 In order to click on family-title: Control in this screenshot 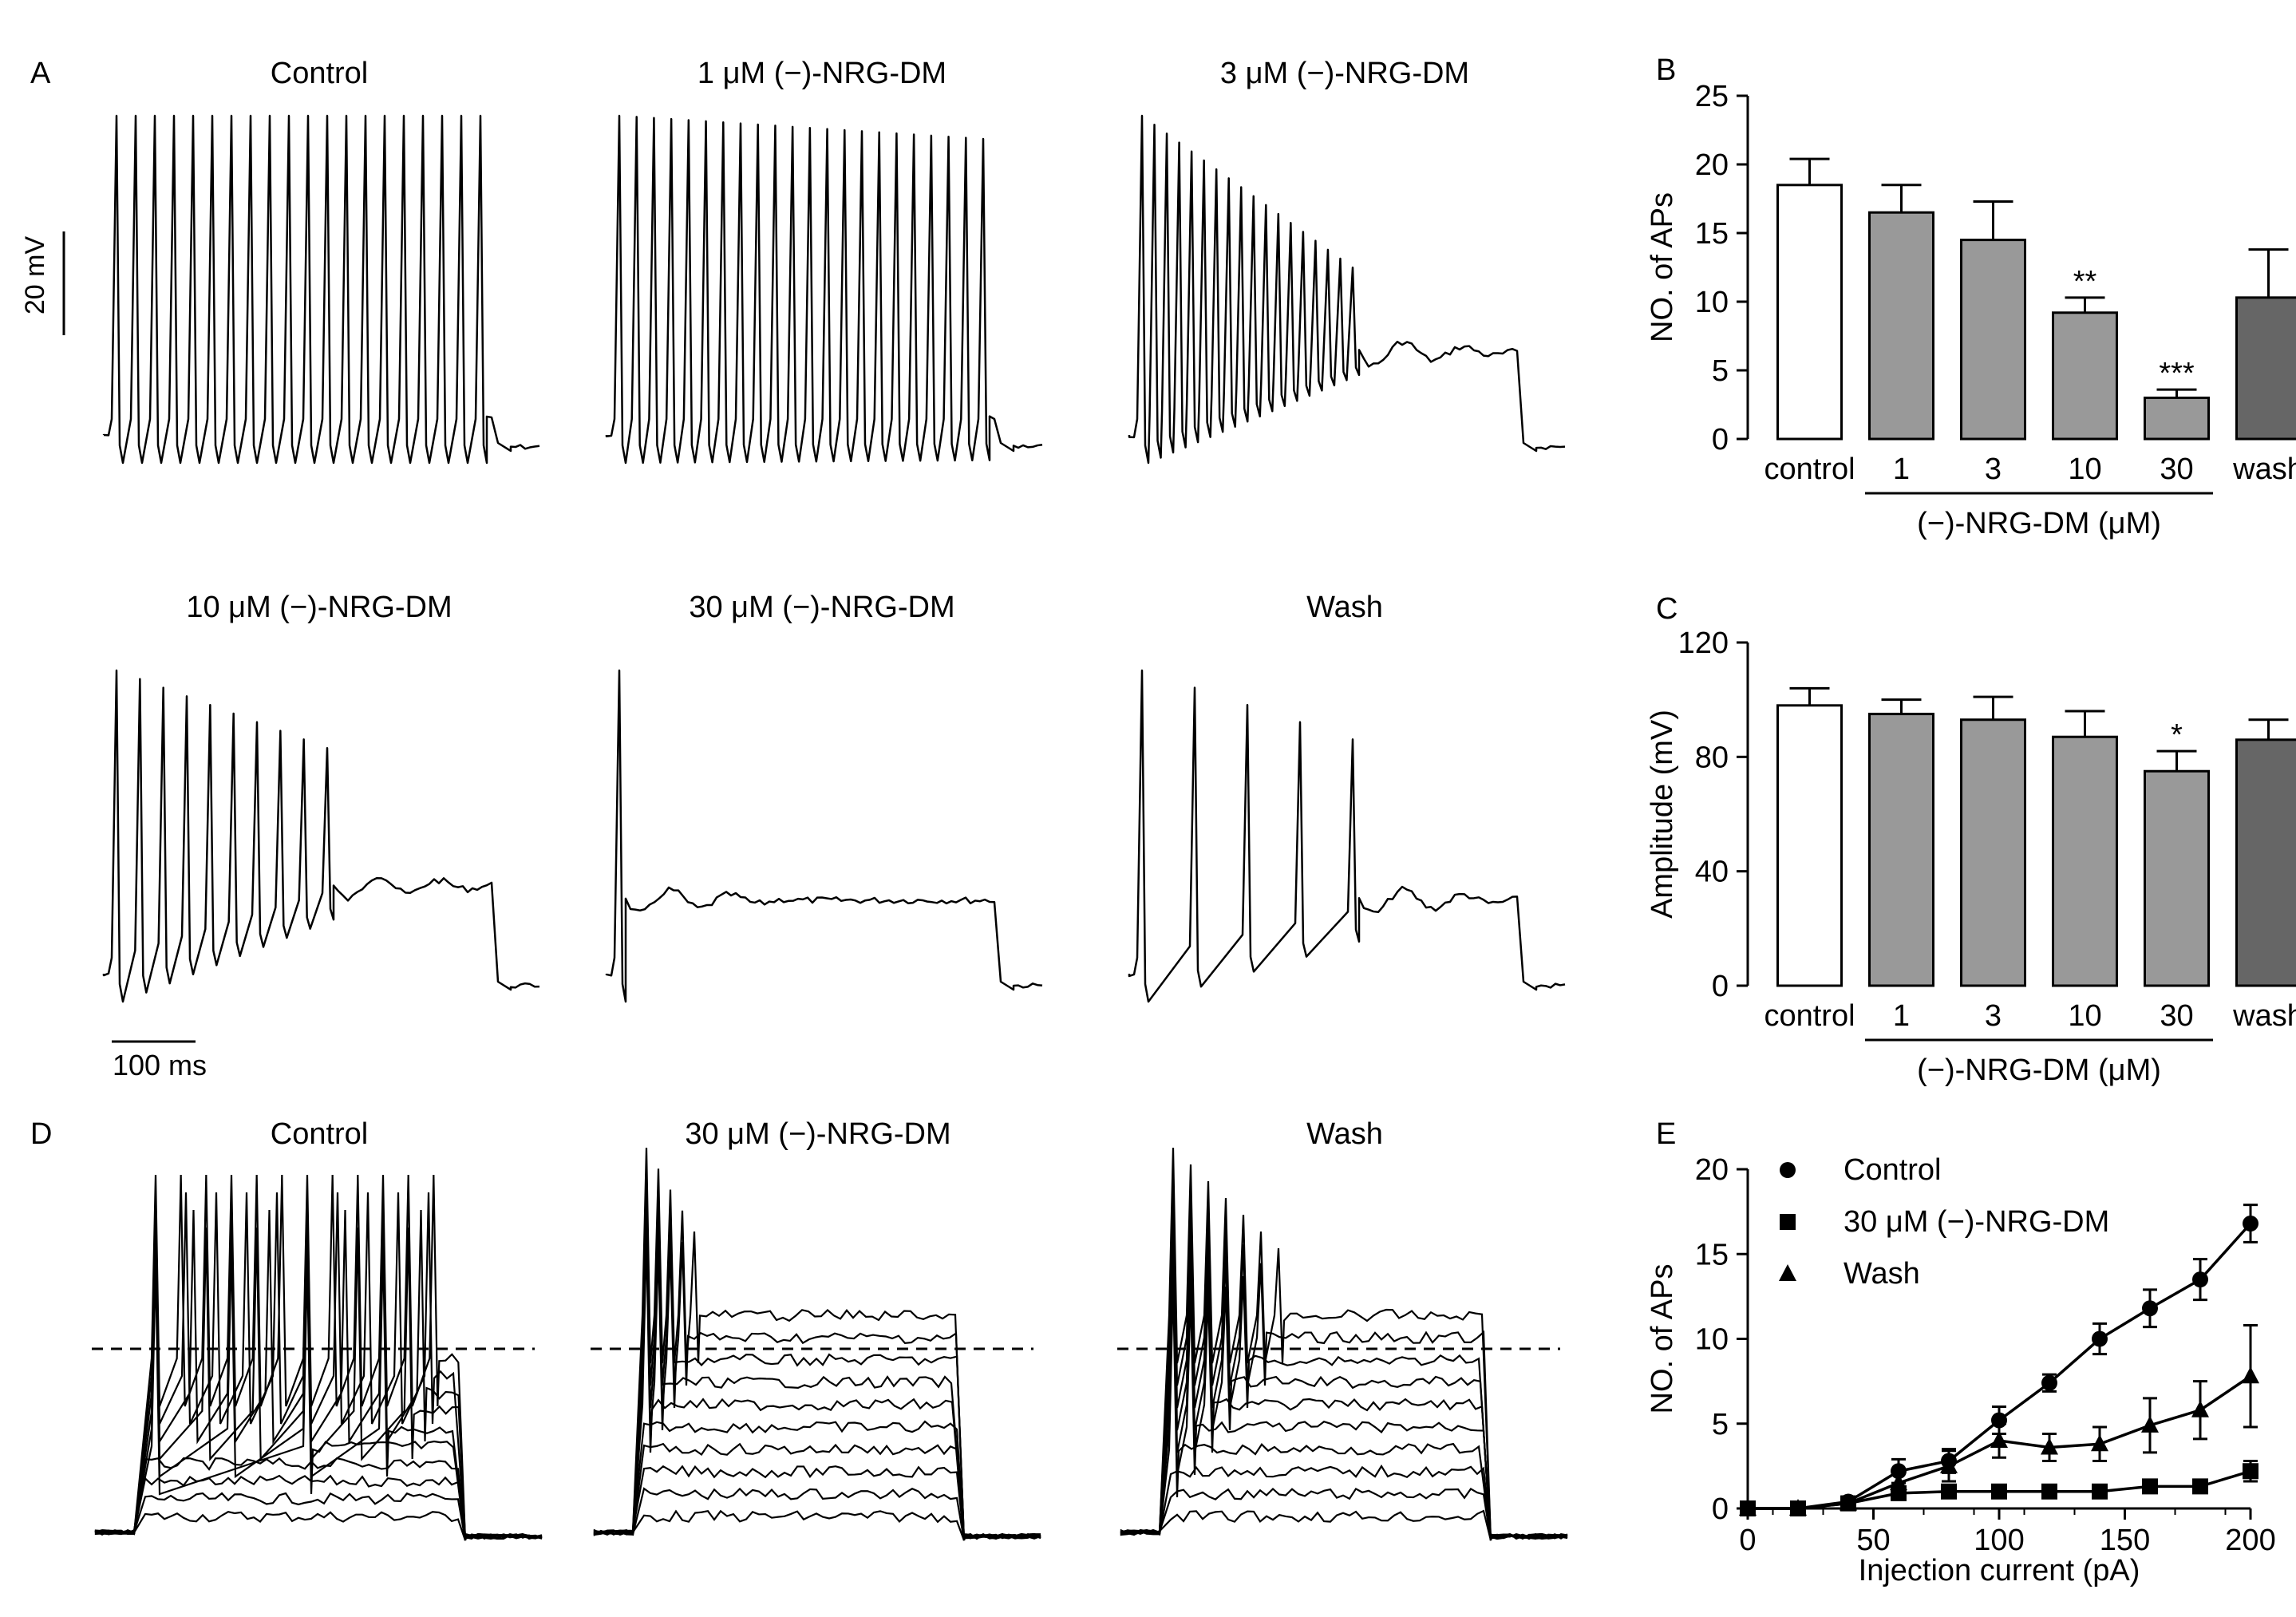, I will do `click(320, 1134)`.